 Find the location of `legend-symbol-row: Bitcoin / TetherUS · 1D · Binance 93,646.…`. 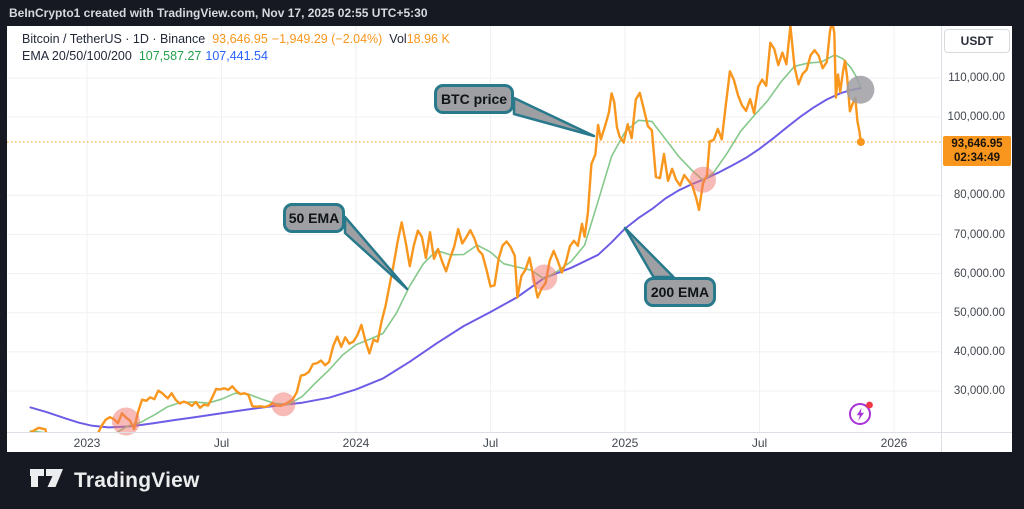

legend-symbol-row: Bitcoin / TetherUS · 1D · Binance 93,646.… is located at coordinates (236, 39).